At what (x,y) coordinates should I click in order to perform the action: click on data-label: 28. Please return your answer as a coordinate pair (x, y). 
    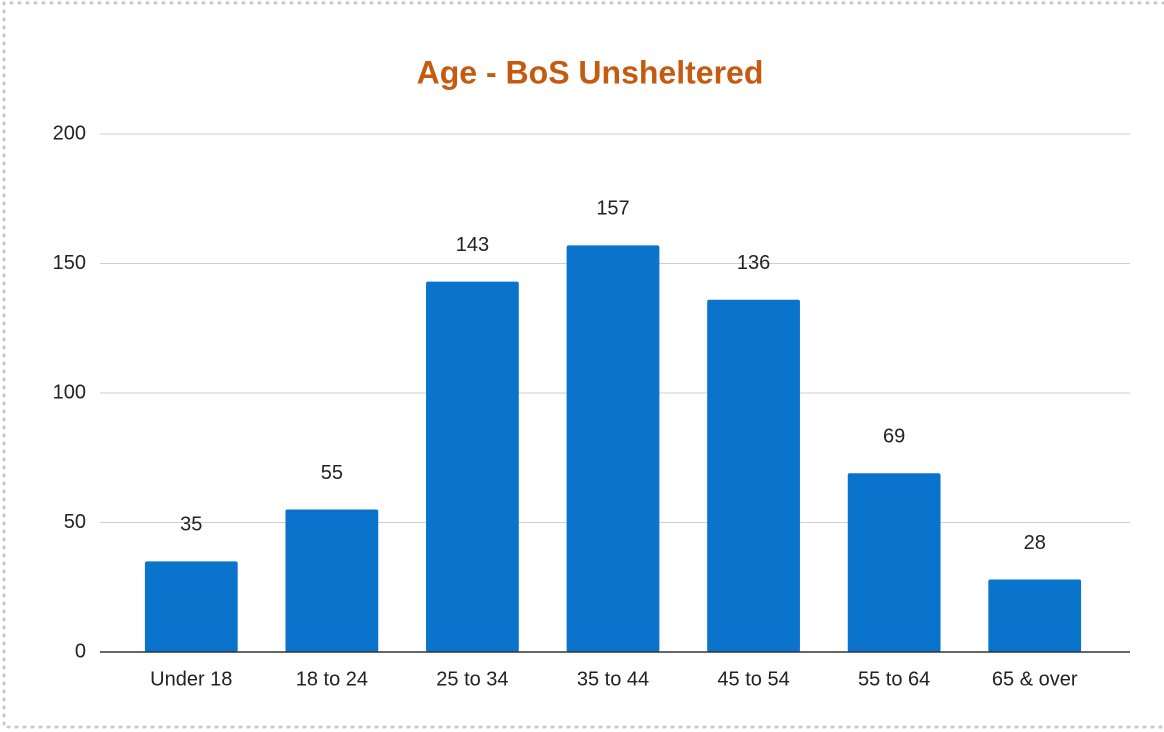
    Looking at the image, I should click on (1035, 543).